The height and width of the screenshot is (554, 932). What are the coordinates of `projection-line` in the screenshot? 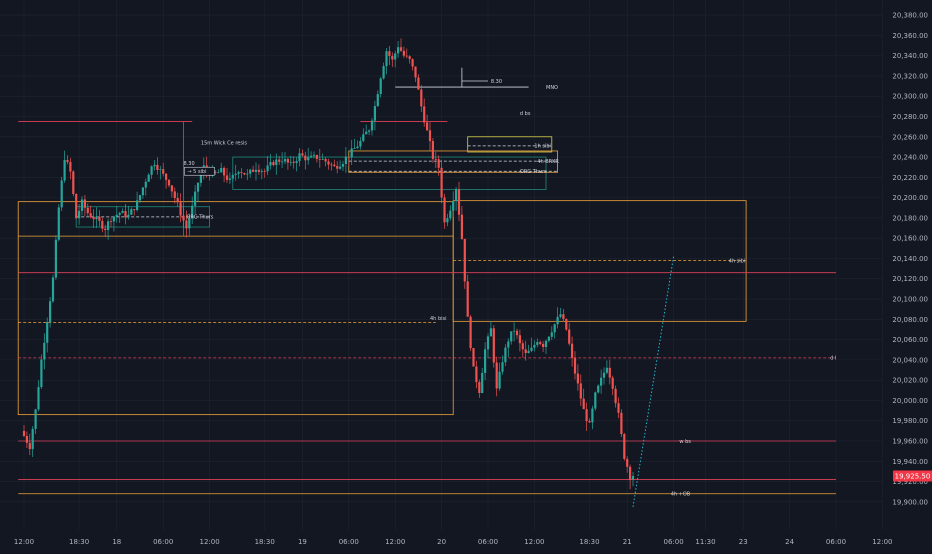 It's located at (653, 382).